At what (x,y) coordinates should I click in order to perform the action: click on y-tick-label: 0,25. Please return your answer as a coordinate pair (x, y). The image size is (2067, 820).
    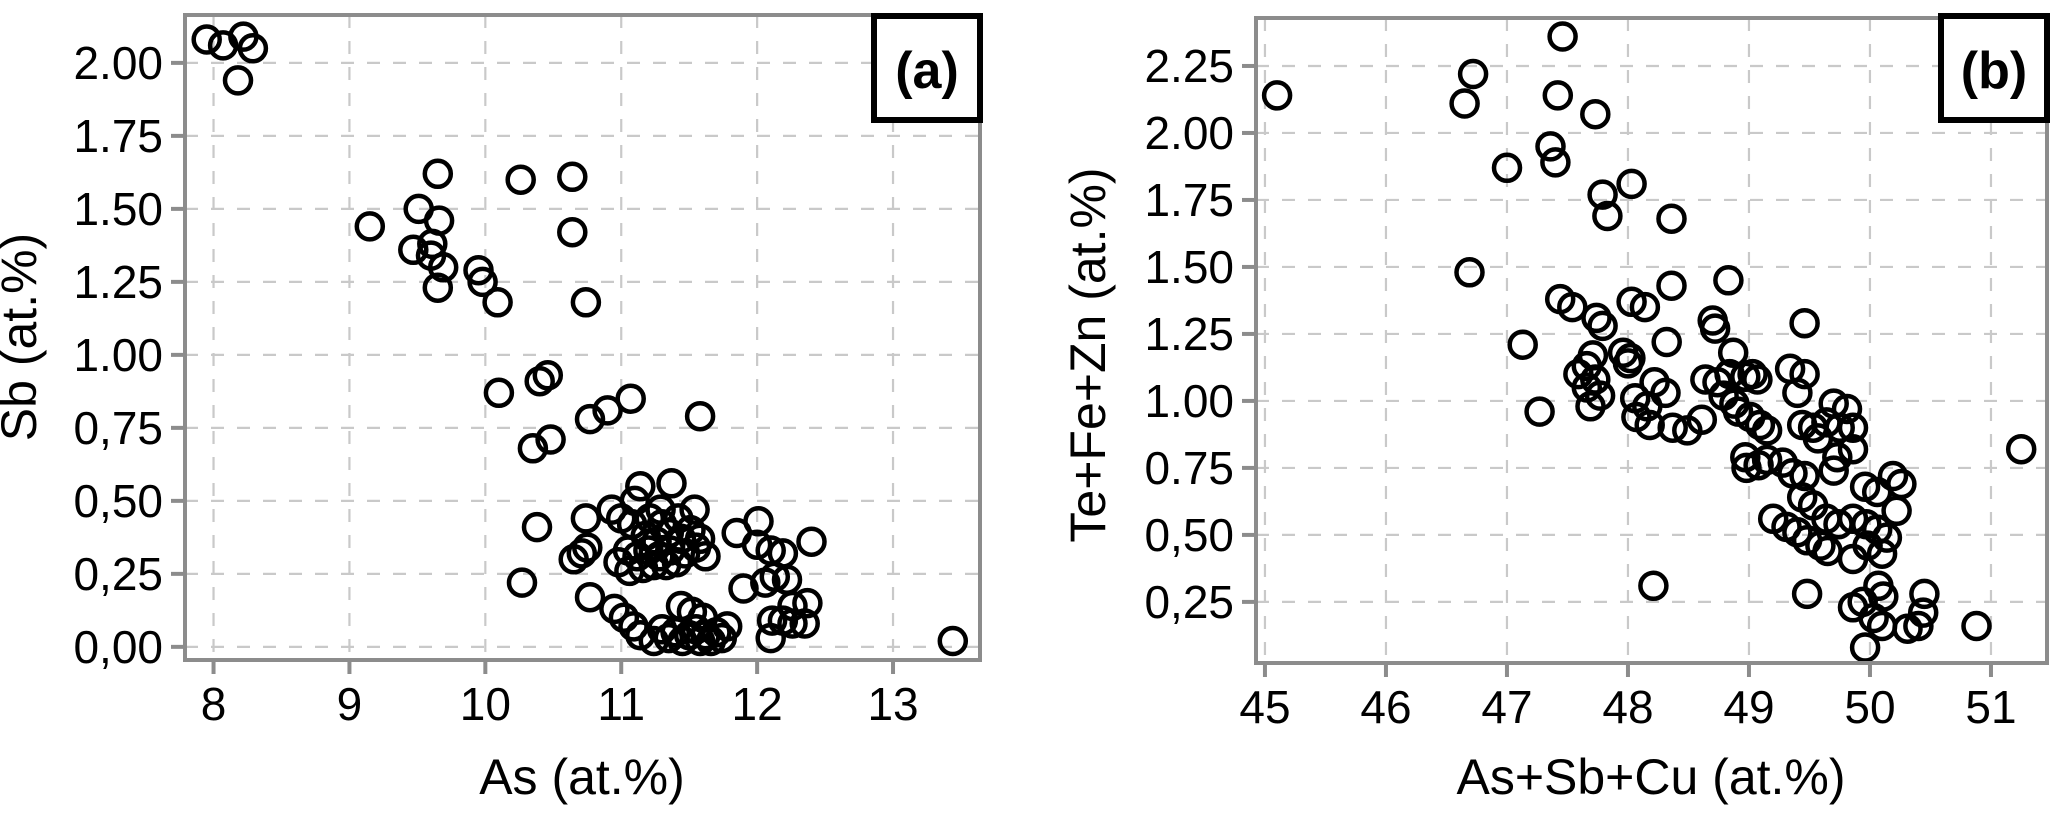
    Looking at the image, I should click on (118, 574).